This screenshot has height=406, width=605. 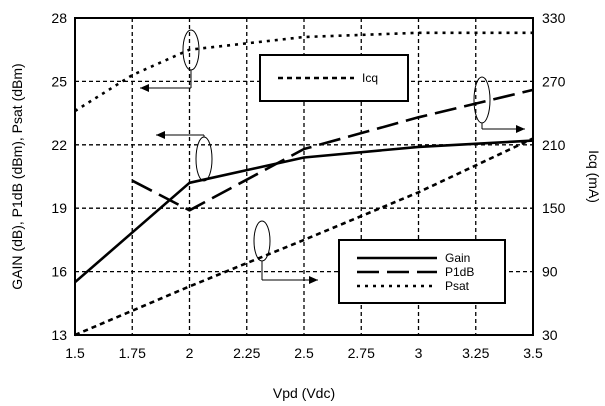 What do you see at coordinates (75, 353) in the screenshot?
I see `x-tick-label: 1.5` at bounding box center [75, 353].